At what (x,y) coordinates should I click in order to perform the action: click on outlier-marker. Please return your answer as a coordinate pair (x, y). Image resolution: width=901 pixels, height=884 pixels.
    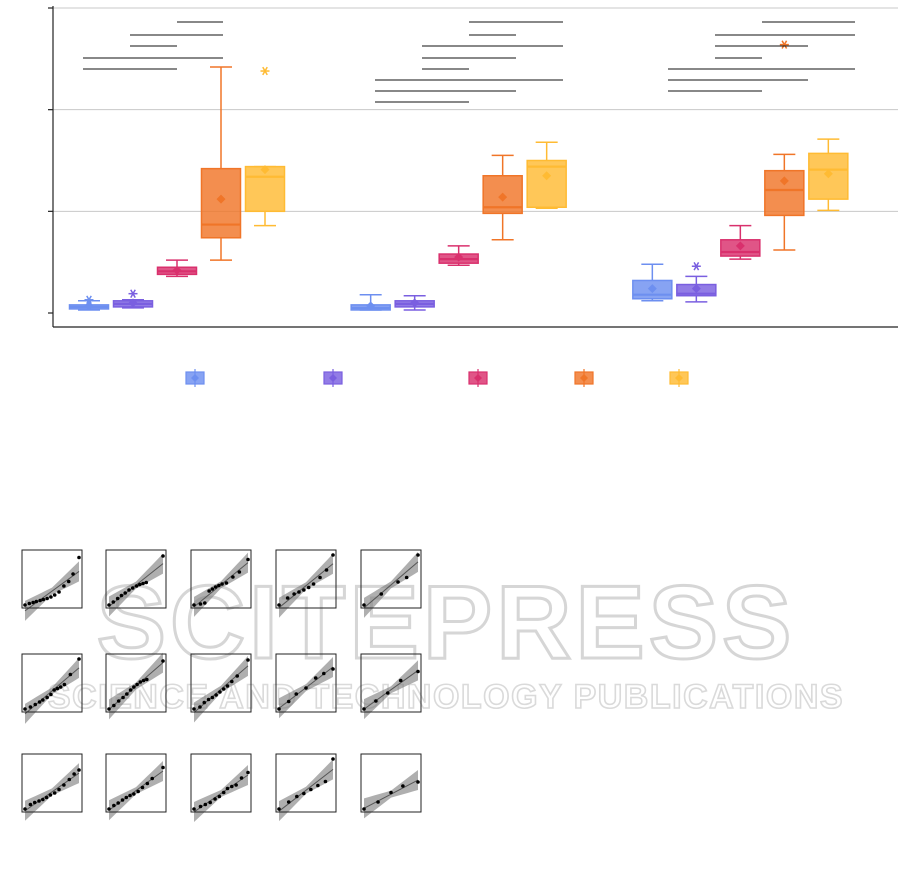
    Looking at the image, I should click on (265, 71).